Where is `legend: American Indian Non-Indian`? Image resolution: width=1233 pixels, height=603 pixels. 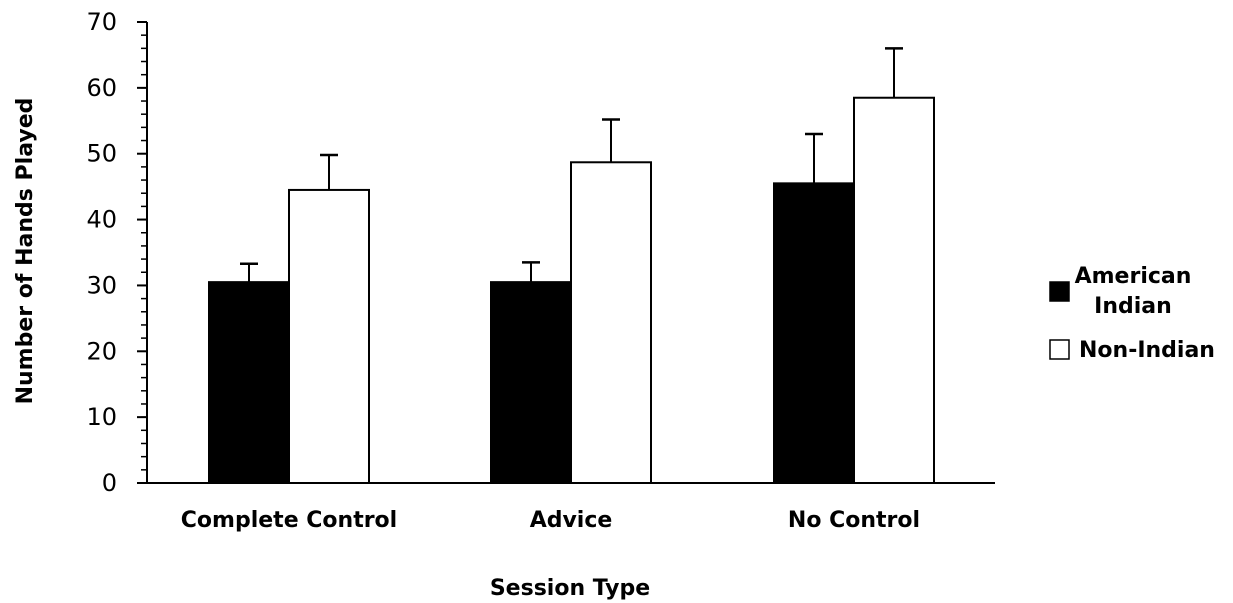 legend: American Indian Non-Indian is located at coordinates (1132, 313).